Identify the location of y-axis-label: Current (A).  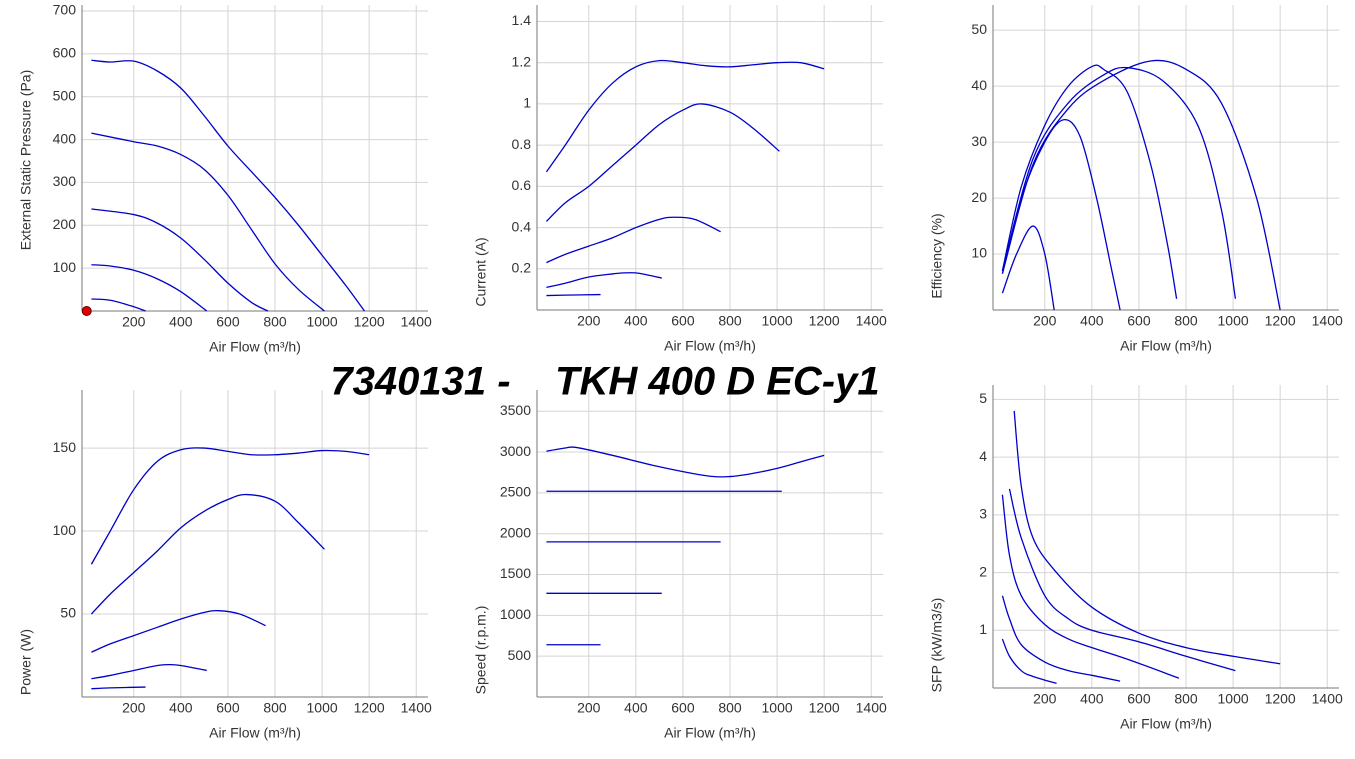
(481, 271).